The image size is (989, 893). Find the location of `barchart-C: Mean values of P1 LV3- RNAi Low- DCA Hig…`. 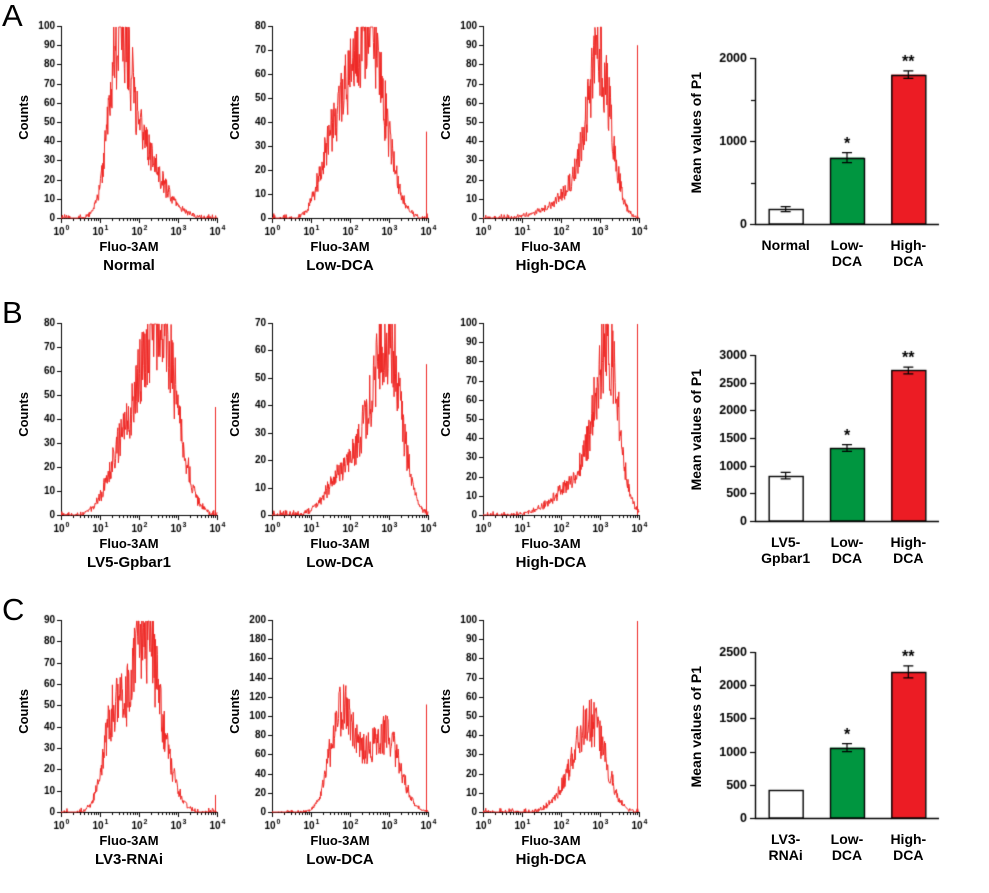

barchart-C: Mean values of P1 LV3- RNAi Low- DCA Hig… is located at coordinates (821, 749).